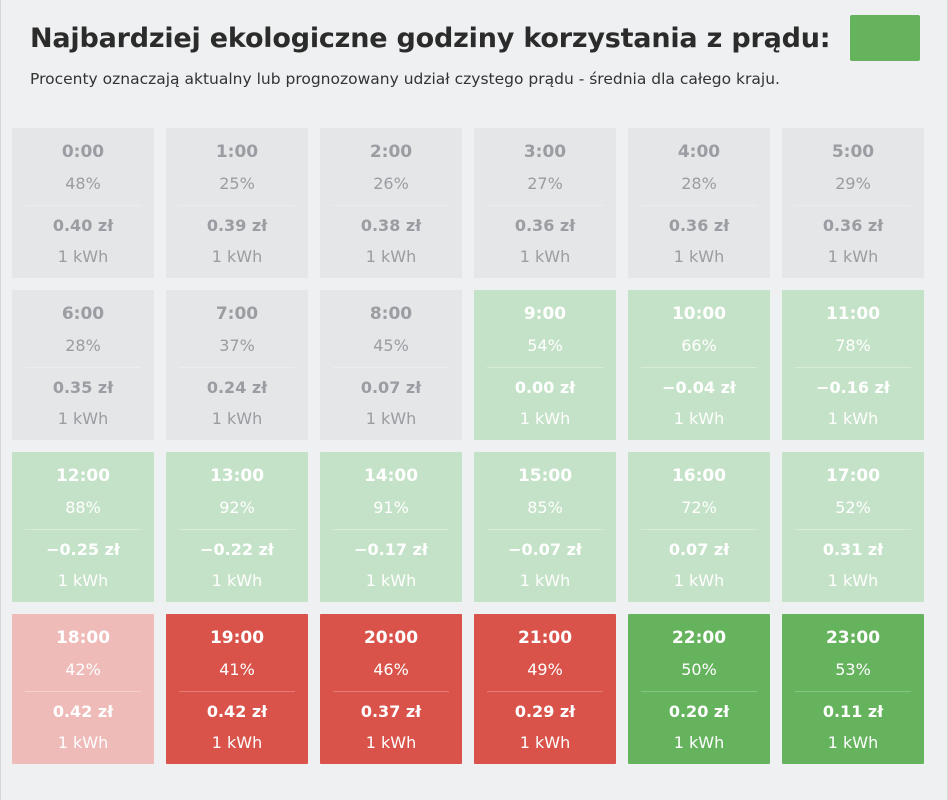  What do you see at coordinates (853, 314) in the screenshot?
I see `hour-time: 11:00` at bounding box center [853, 314].